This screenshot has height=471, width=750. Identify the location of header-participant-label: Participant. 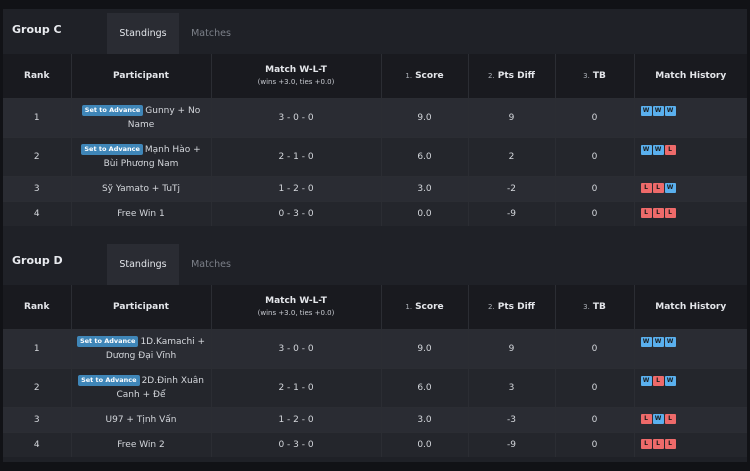
(141, 306).